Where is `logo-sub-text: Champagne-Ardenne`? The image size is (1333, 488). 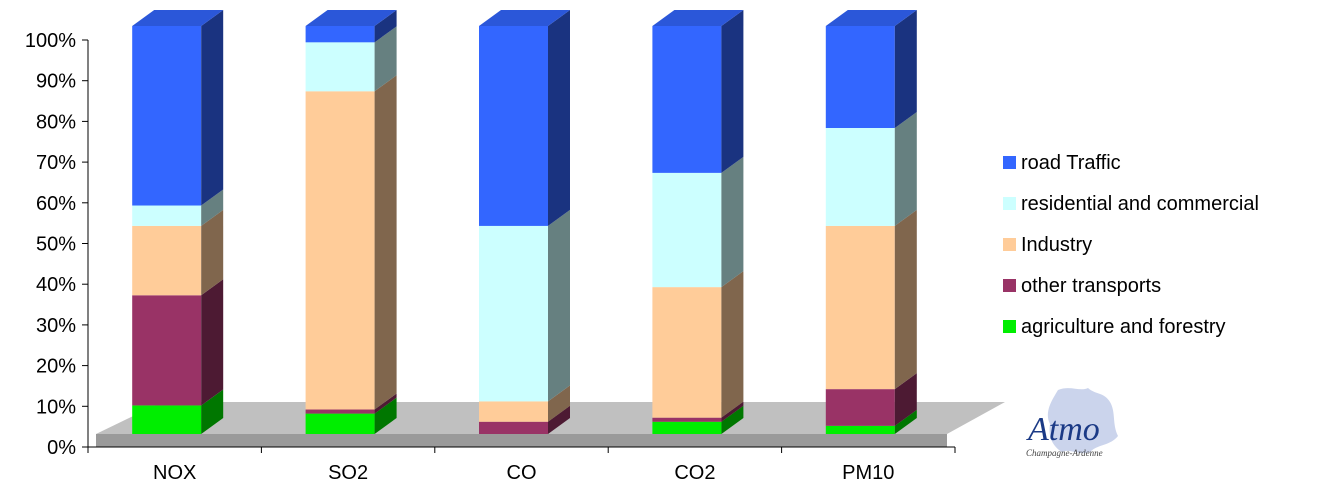
logo-sub-text: Champagne-Ardenne is located at coordinates (1064, 453).